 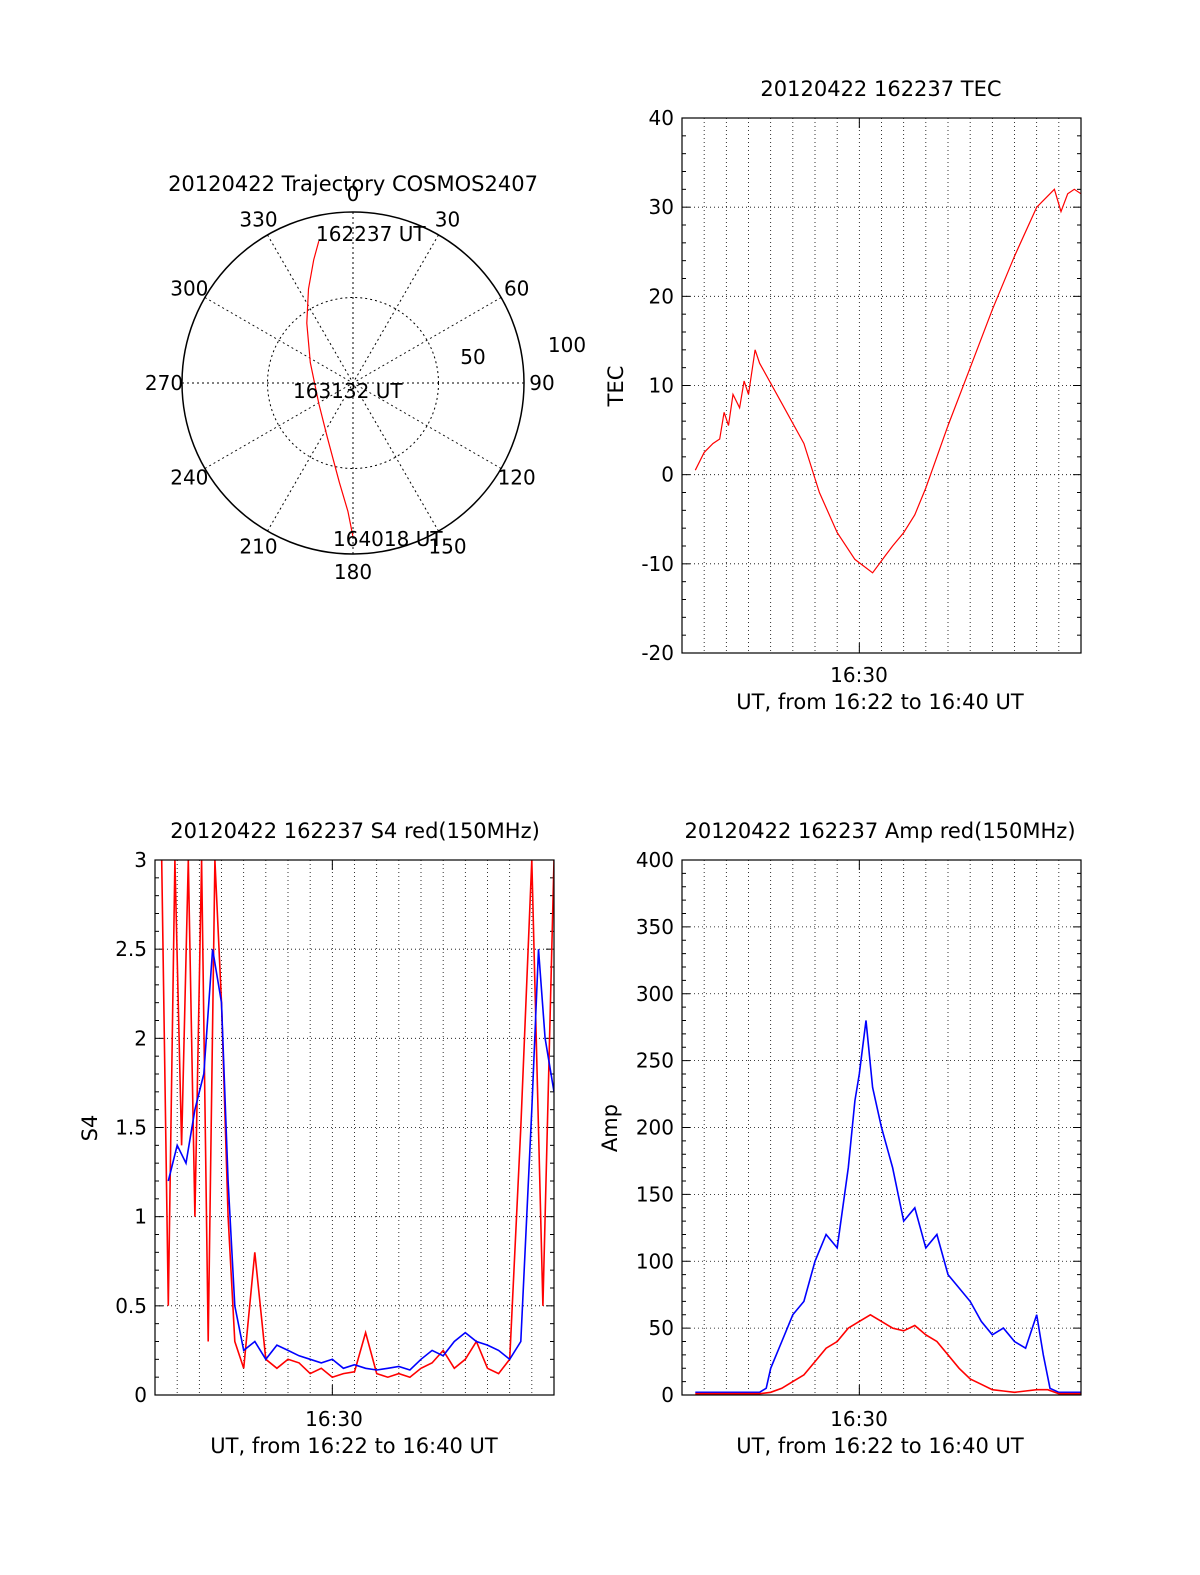 I want to click on amp-y-tick-label: 400, so click(x=655, y=860).